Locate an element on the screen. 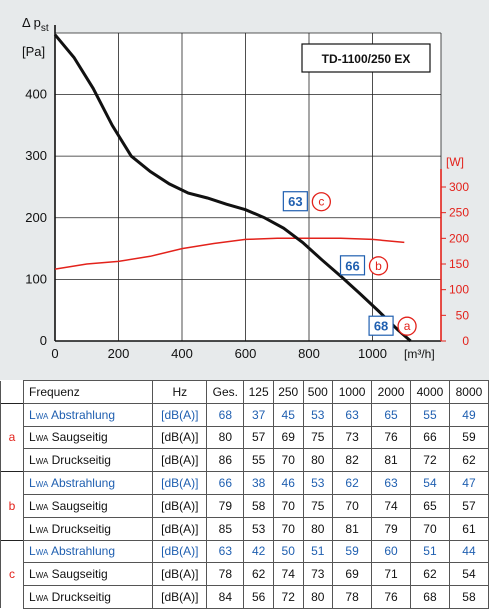 This screenshot has width=489, height=609. operating-point-letter: a is located at coordinates (407, 326).